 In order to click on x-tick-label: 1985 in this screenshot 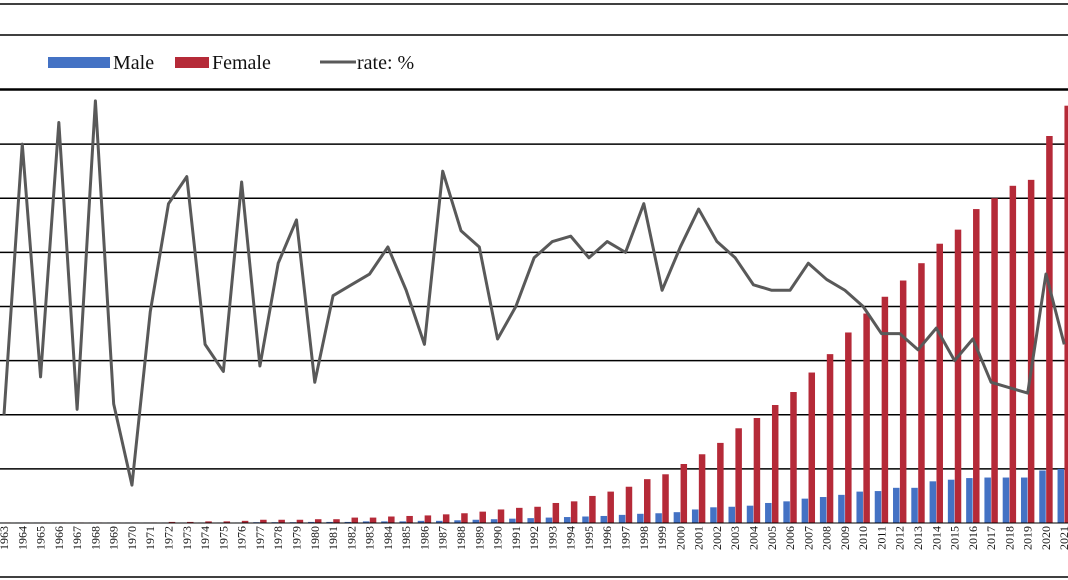, I will do `click(406, 538)`.